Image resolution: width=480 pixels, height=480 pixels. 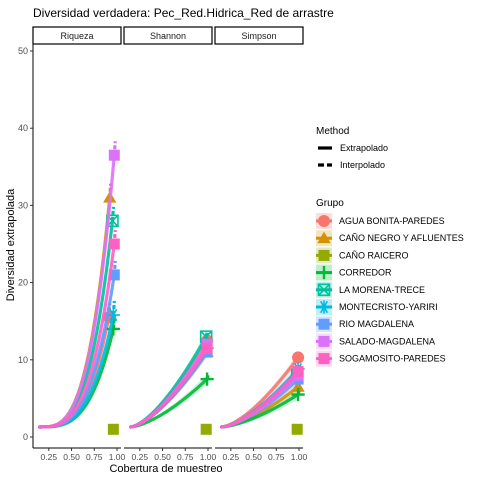 What do you see at coordinates (364, 148) in the screenshot?
I see `legend-method-label: Extrapolado` at bounding box center [364, 148].